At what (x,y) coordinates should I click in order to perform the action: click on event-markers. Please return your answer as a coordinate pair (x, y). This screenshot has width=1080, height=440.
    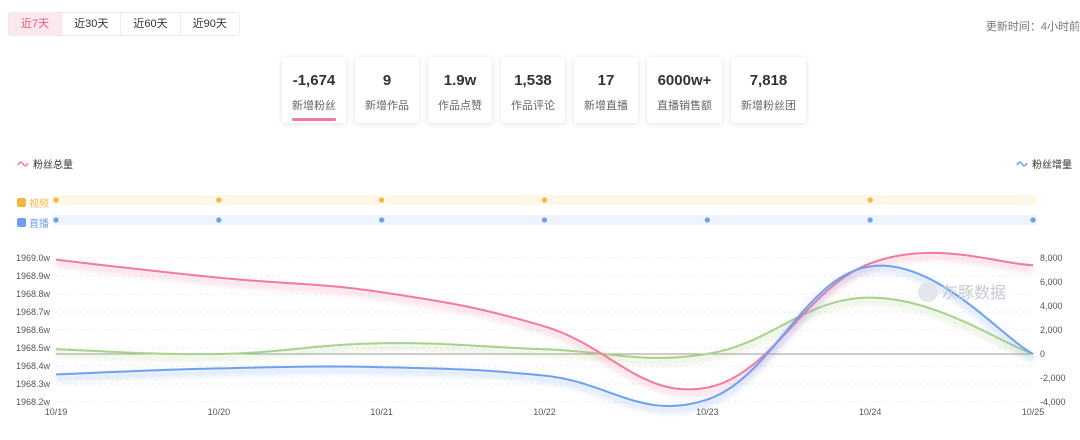
    Looking at the image, I should click on (544, 210).